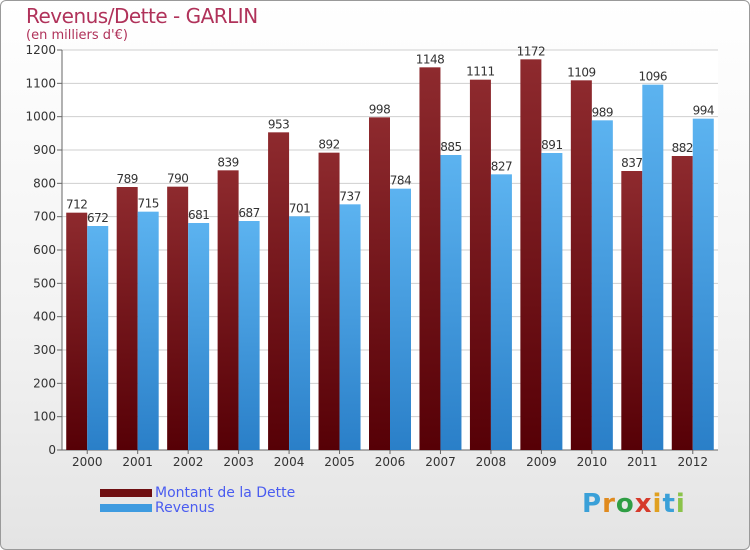  I want to click on data-label-revenue: 891, so click(551, 145).